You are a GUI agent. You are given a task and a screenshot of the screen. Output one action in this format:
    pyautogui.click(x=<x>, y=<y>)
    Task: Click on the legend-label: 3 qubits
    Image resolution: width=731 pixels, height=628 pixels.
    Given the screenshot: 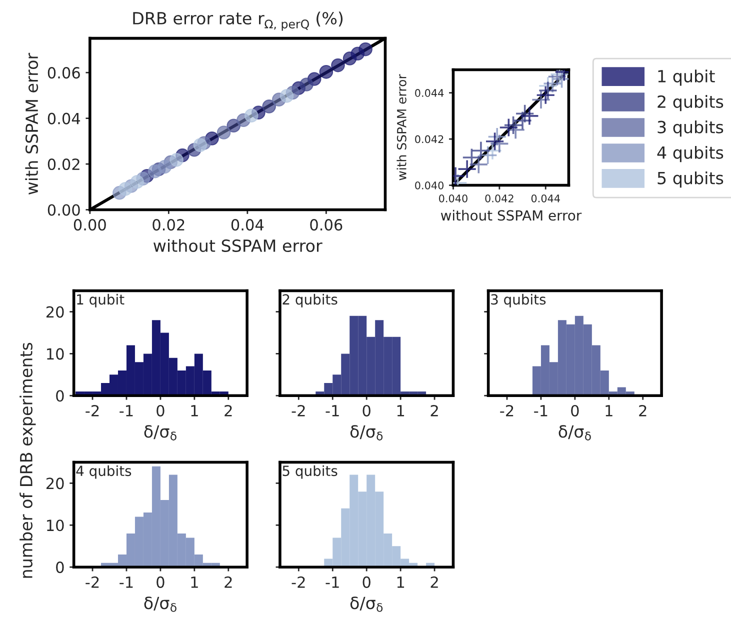 What is the action you would take?
    pyautogui.click(x=691, y=128)
    